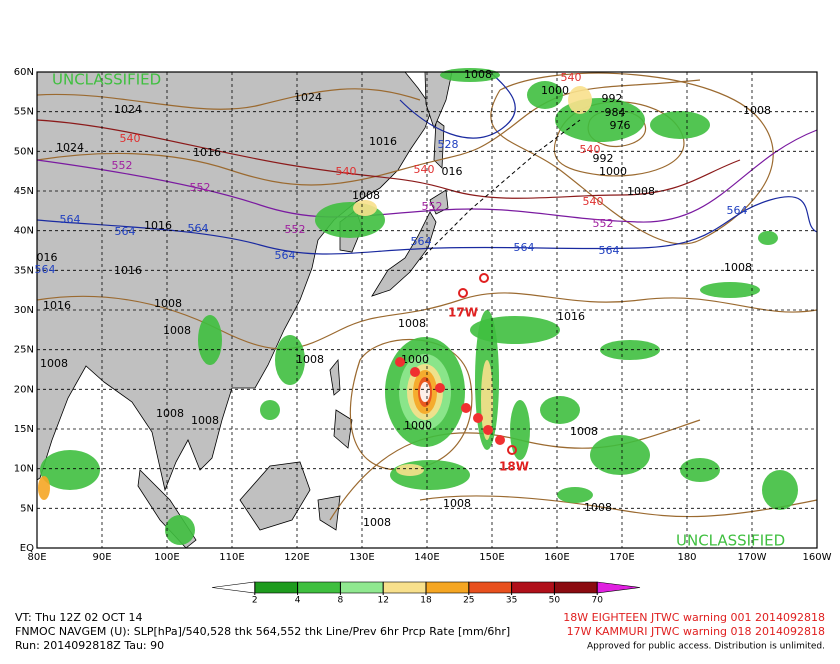 The height and width of the screenshot is (664, 840). What do you see at coordinates (101, 557) in the screenshot?
I see `lon-label: 90E` at bounding box center [101, 557].